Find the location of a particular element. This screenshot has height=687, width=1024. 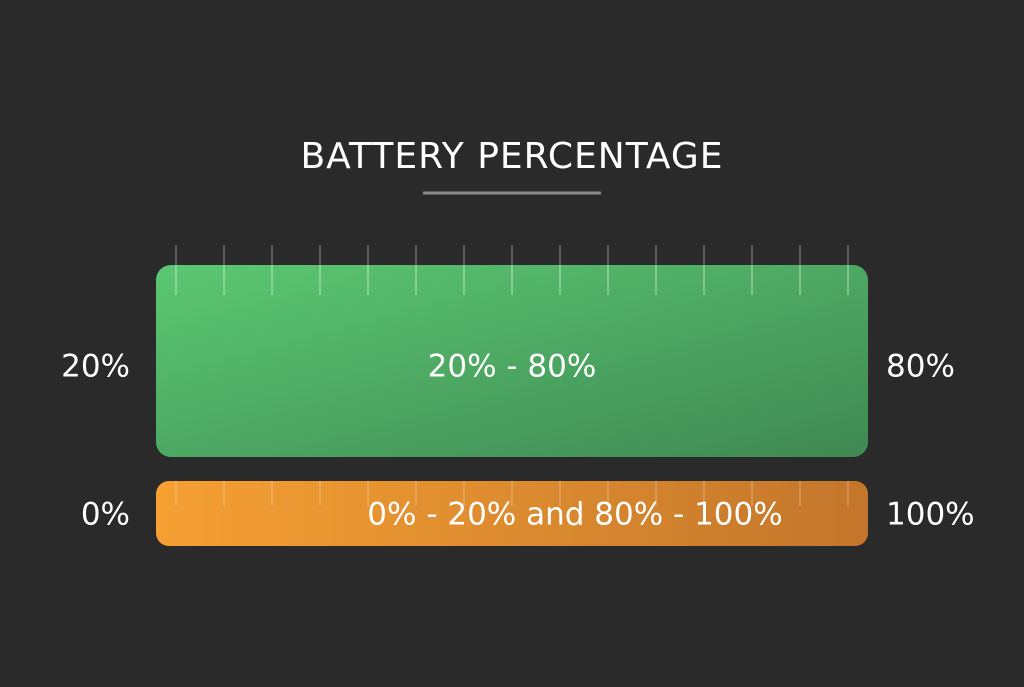

right-label: 100% is located at coordinates (930, 515).